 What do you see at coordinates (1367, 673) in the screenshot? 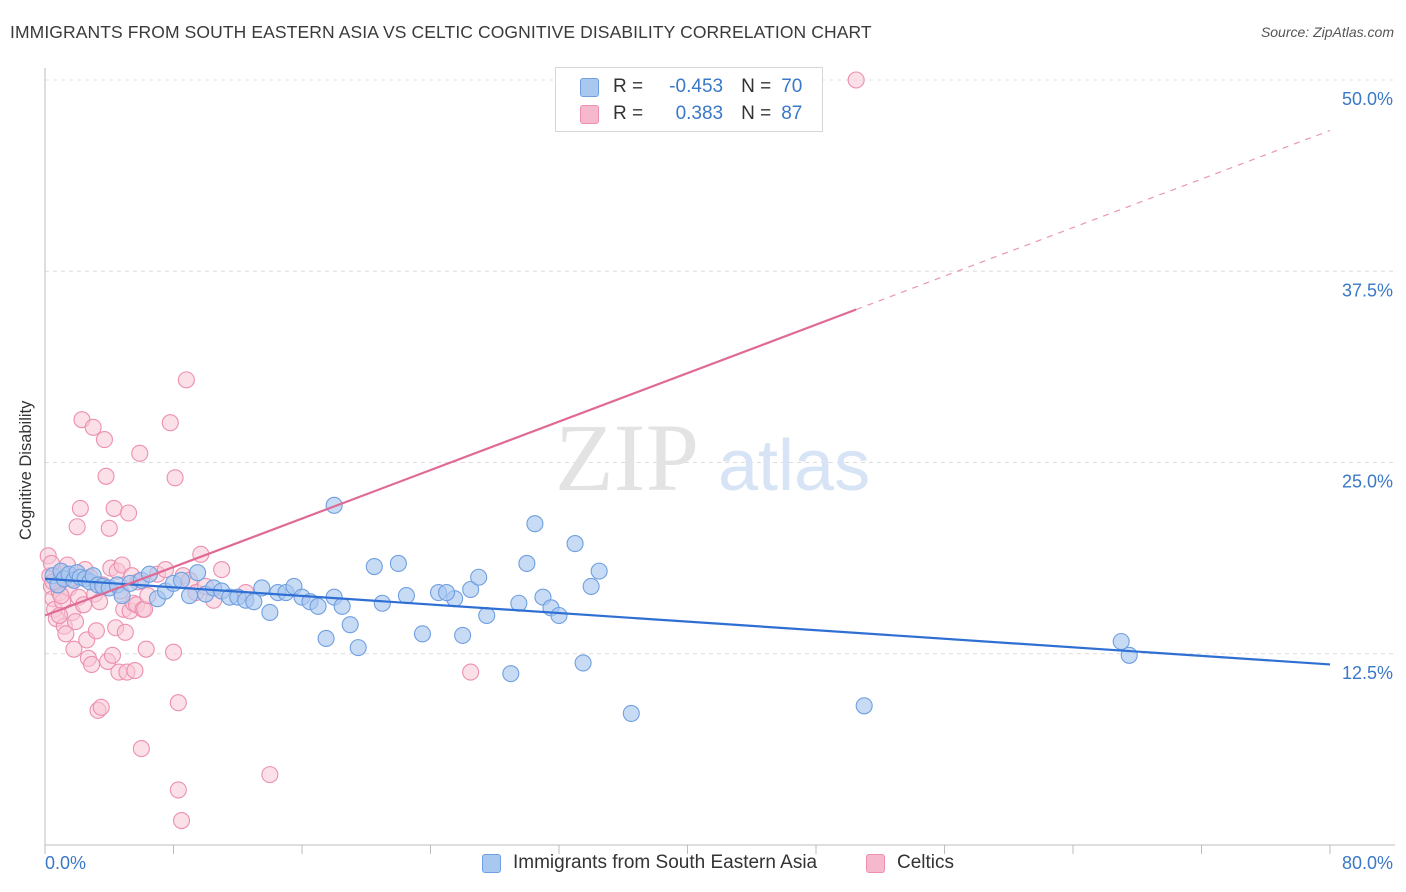
I see `y-tick-label: 12.5%` at bounding box center [1367, 673].